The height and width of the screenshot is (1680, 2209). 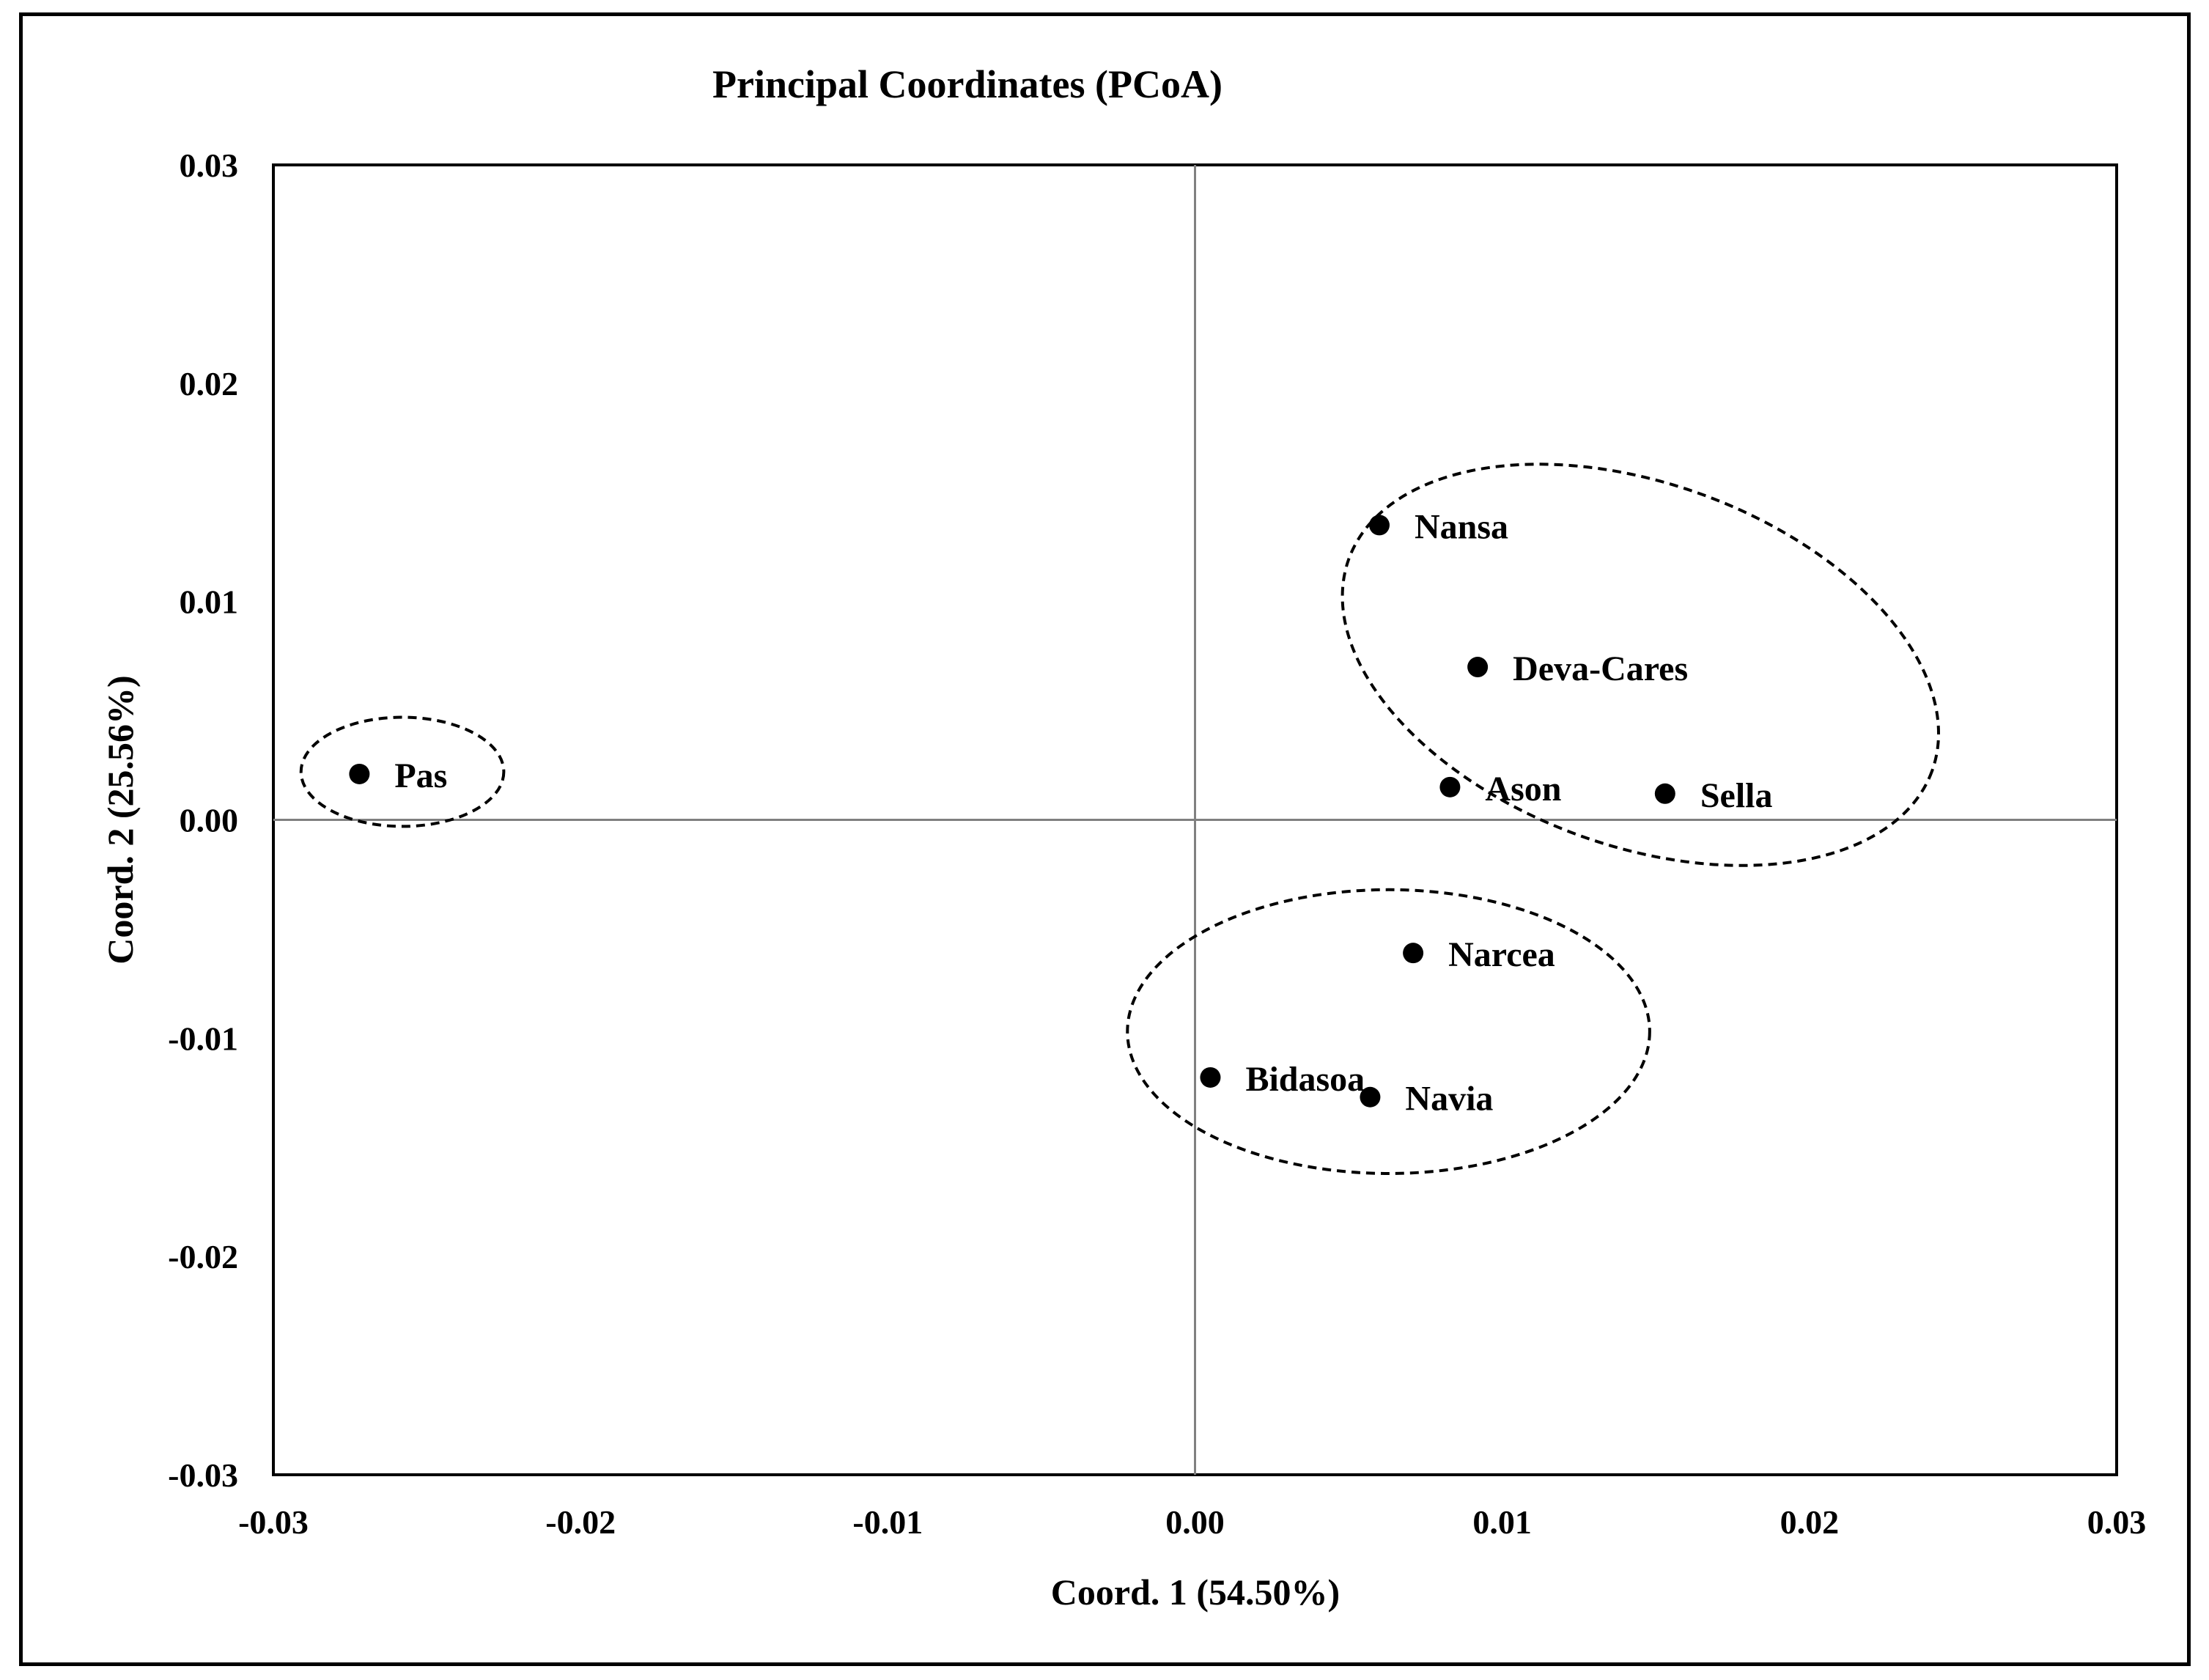 I want to click on y-tick-label: 0.02, so click(x=210, y=383).